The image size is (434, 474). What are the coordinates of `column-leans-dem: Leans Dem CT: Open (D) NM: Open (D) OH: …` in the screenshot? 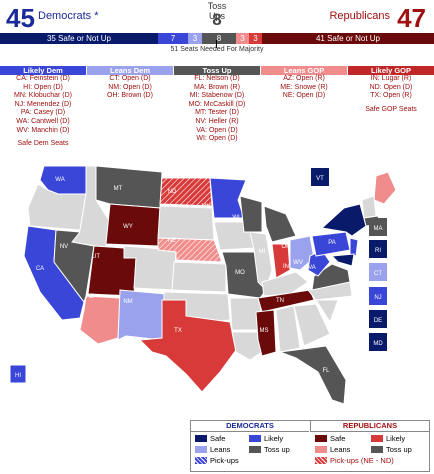 It's located at (130, 111).